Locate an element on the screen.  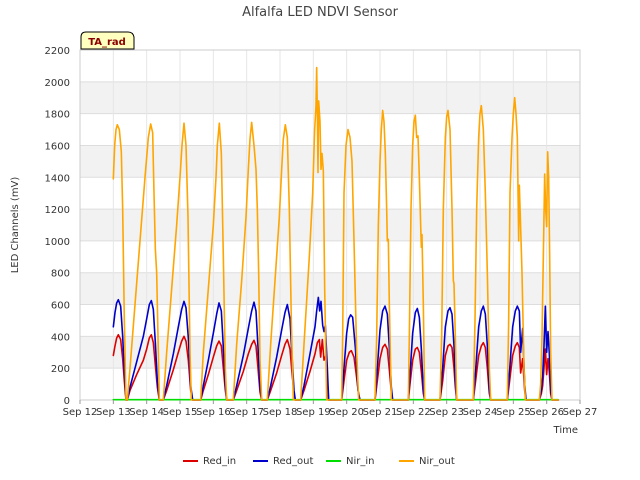
legend-item-nir-in: Nir_in is located at coordinates (350, 461).